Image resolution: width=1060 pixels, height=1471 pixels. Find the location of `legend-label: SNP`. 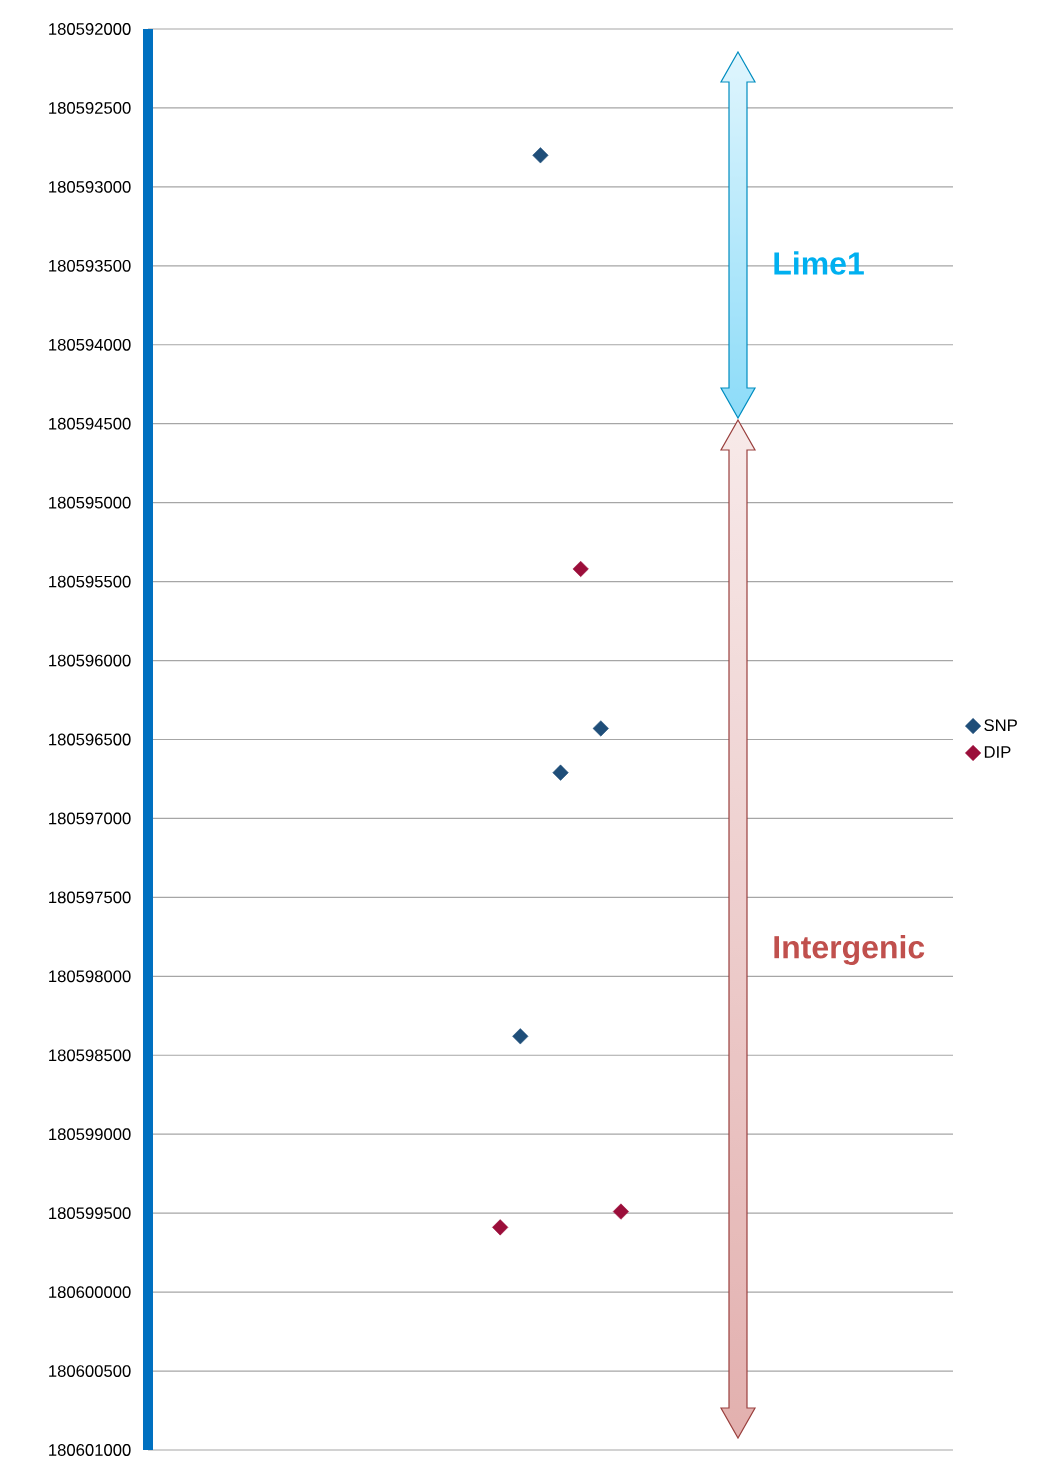

legend-label: SNP is located at coordinates (1000, 725).